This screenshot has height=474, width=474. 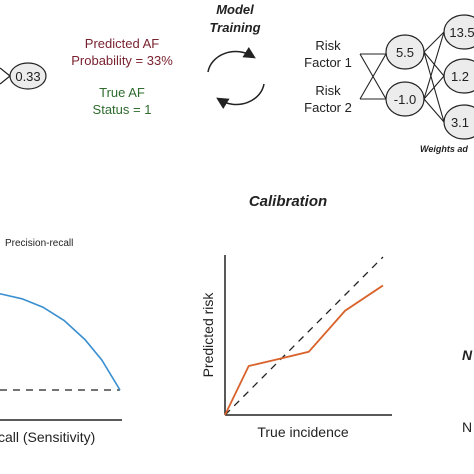 I want to click on output-node-1-value: 13.5, so click(x=461, y=32).